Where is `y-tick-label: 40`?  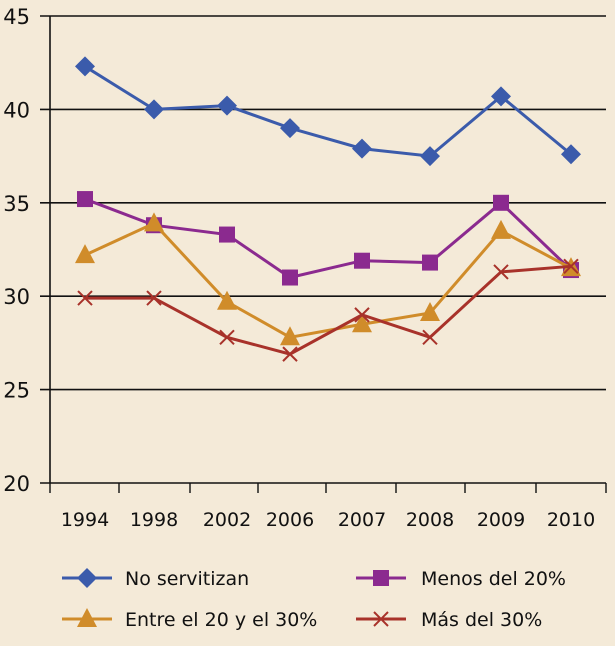
y-tick-label: 40 is located at coordinates (16, 110).